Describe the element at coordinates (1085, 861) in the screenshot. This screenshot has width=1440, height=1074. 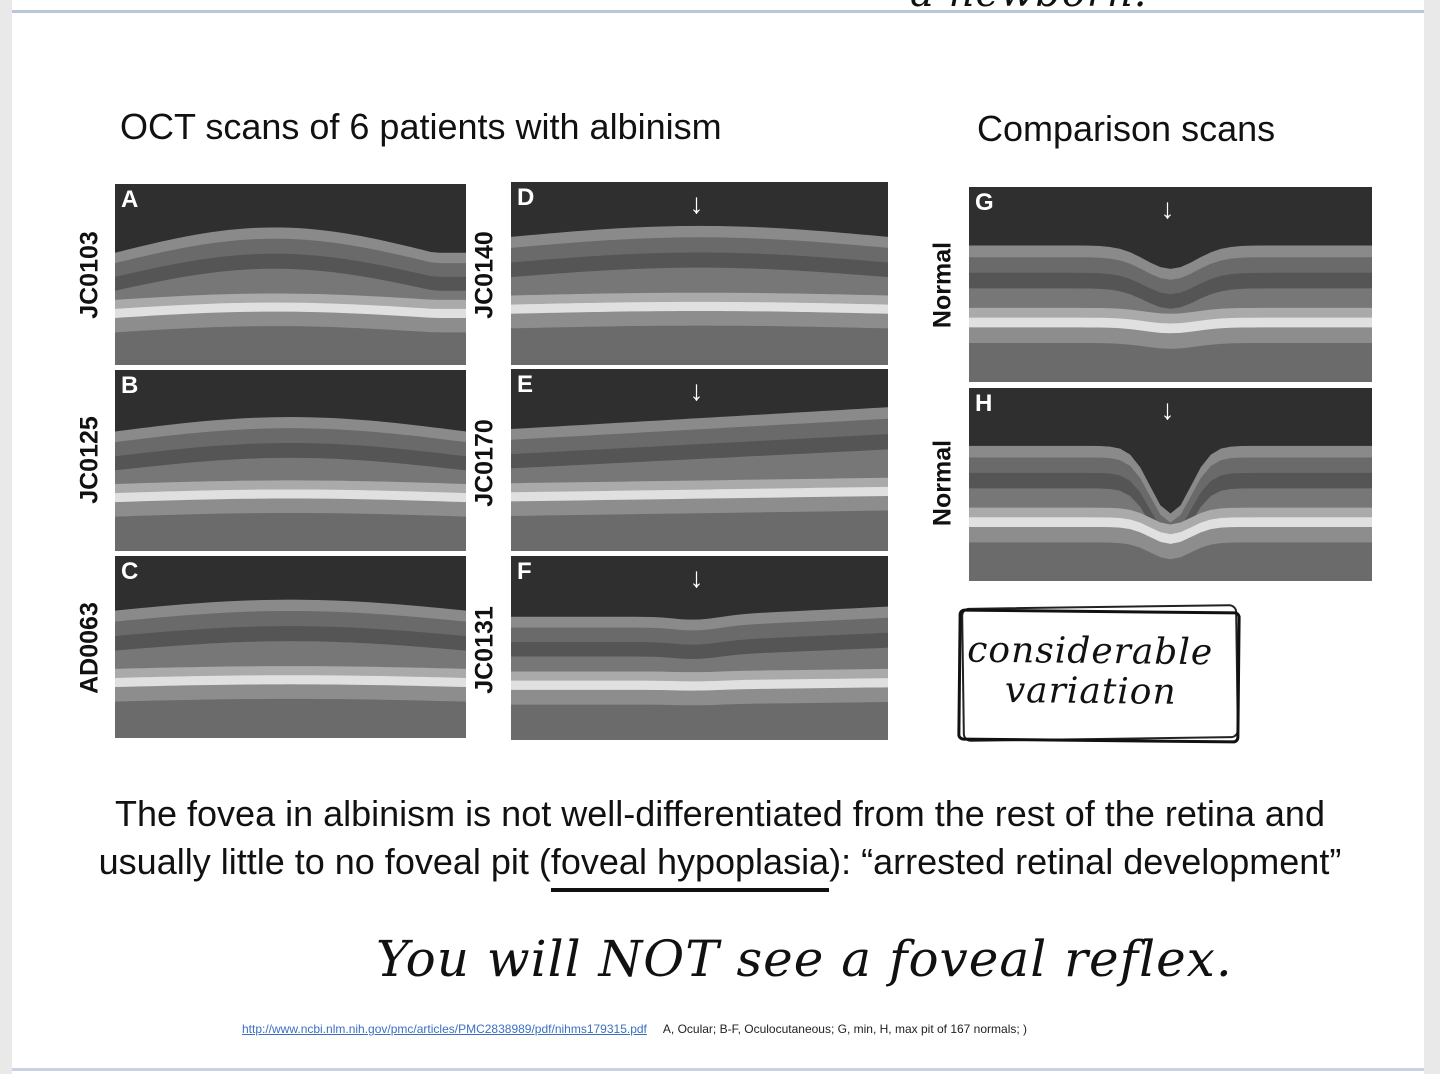
I see `caption-line-2-end: ): “arrested retinal development”` at that location.